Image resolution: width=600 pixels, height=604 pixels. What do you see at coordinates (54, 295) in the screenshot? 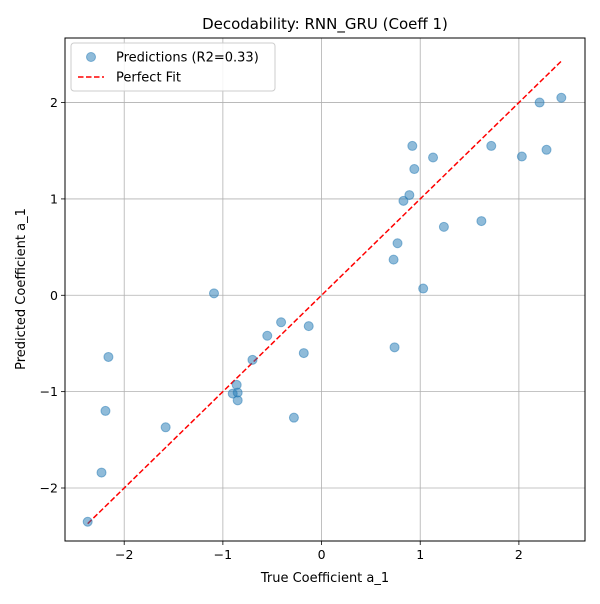
I see `y-tick-label: 0` at bounding box center [54, 295].